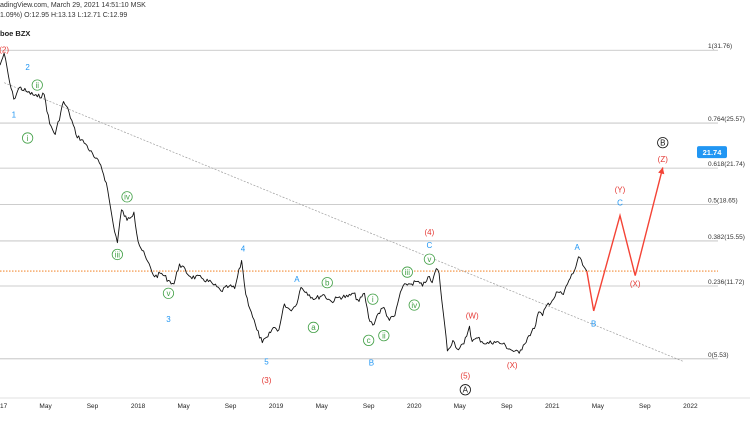  I want to click on wave-label: a, so click(313, 327).